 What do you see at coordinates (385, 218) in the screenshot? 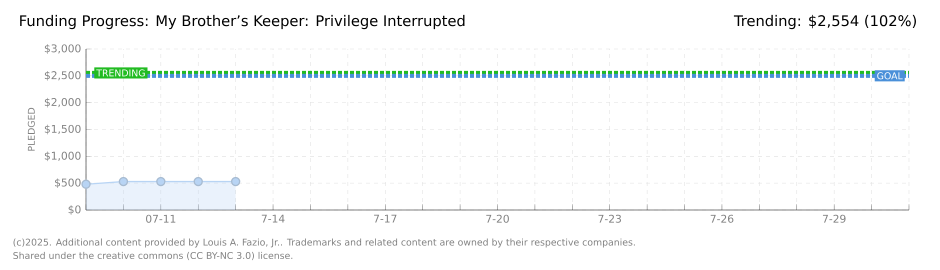
I see `x-tick-label: 7-17` at bounding box center [385, 218].